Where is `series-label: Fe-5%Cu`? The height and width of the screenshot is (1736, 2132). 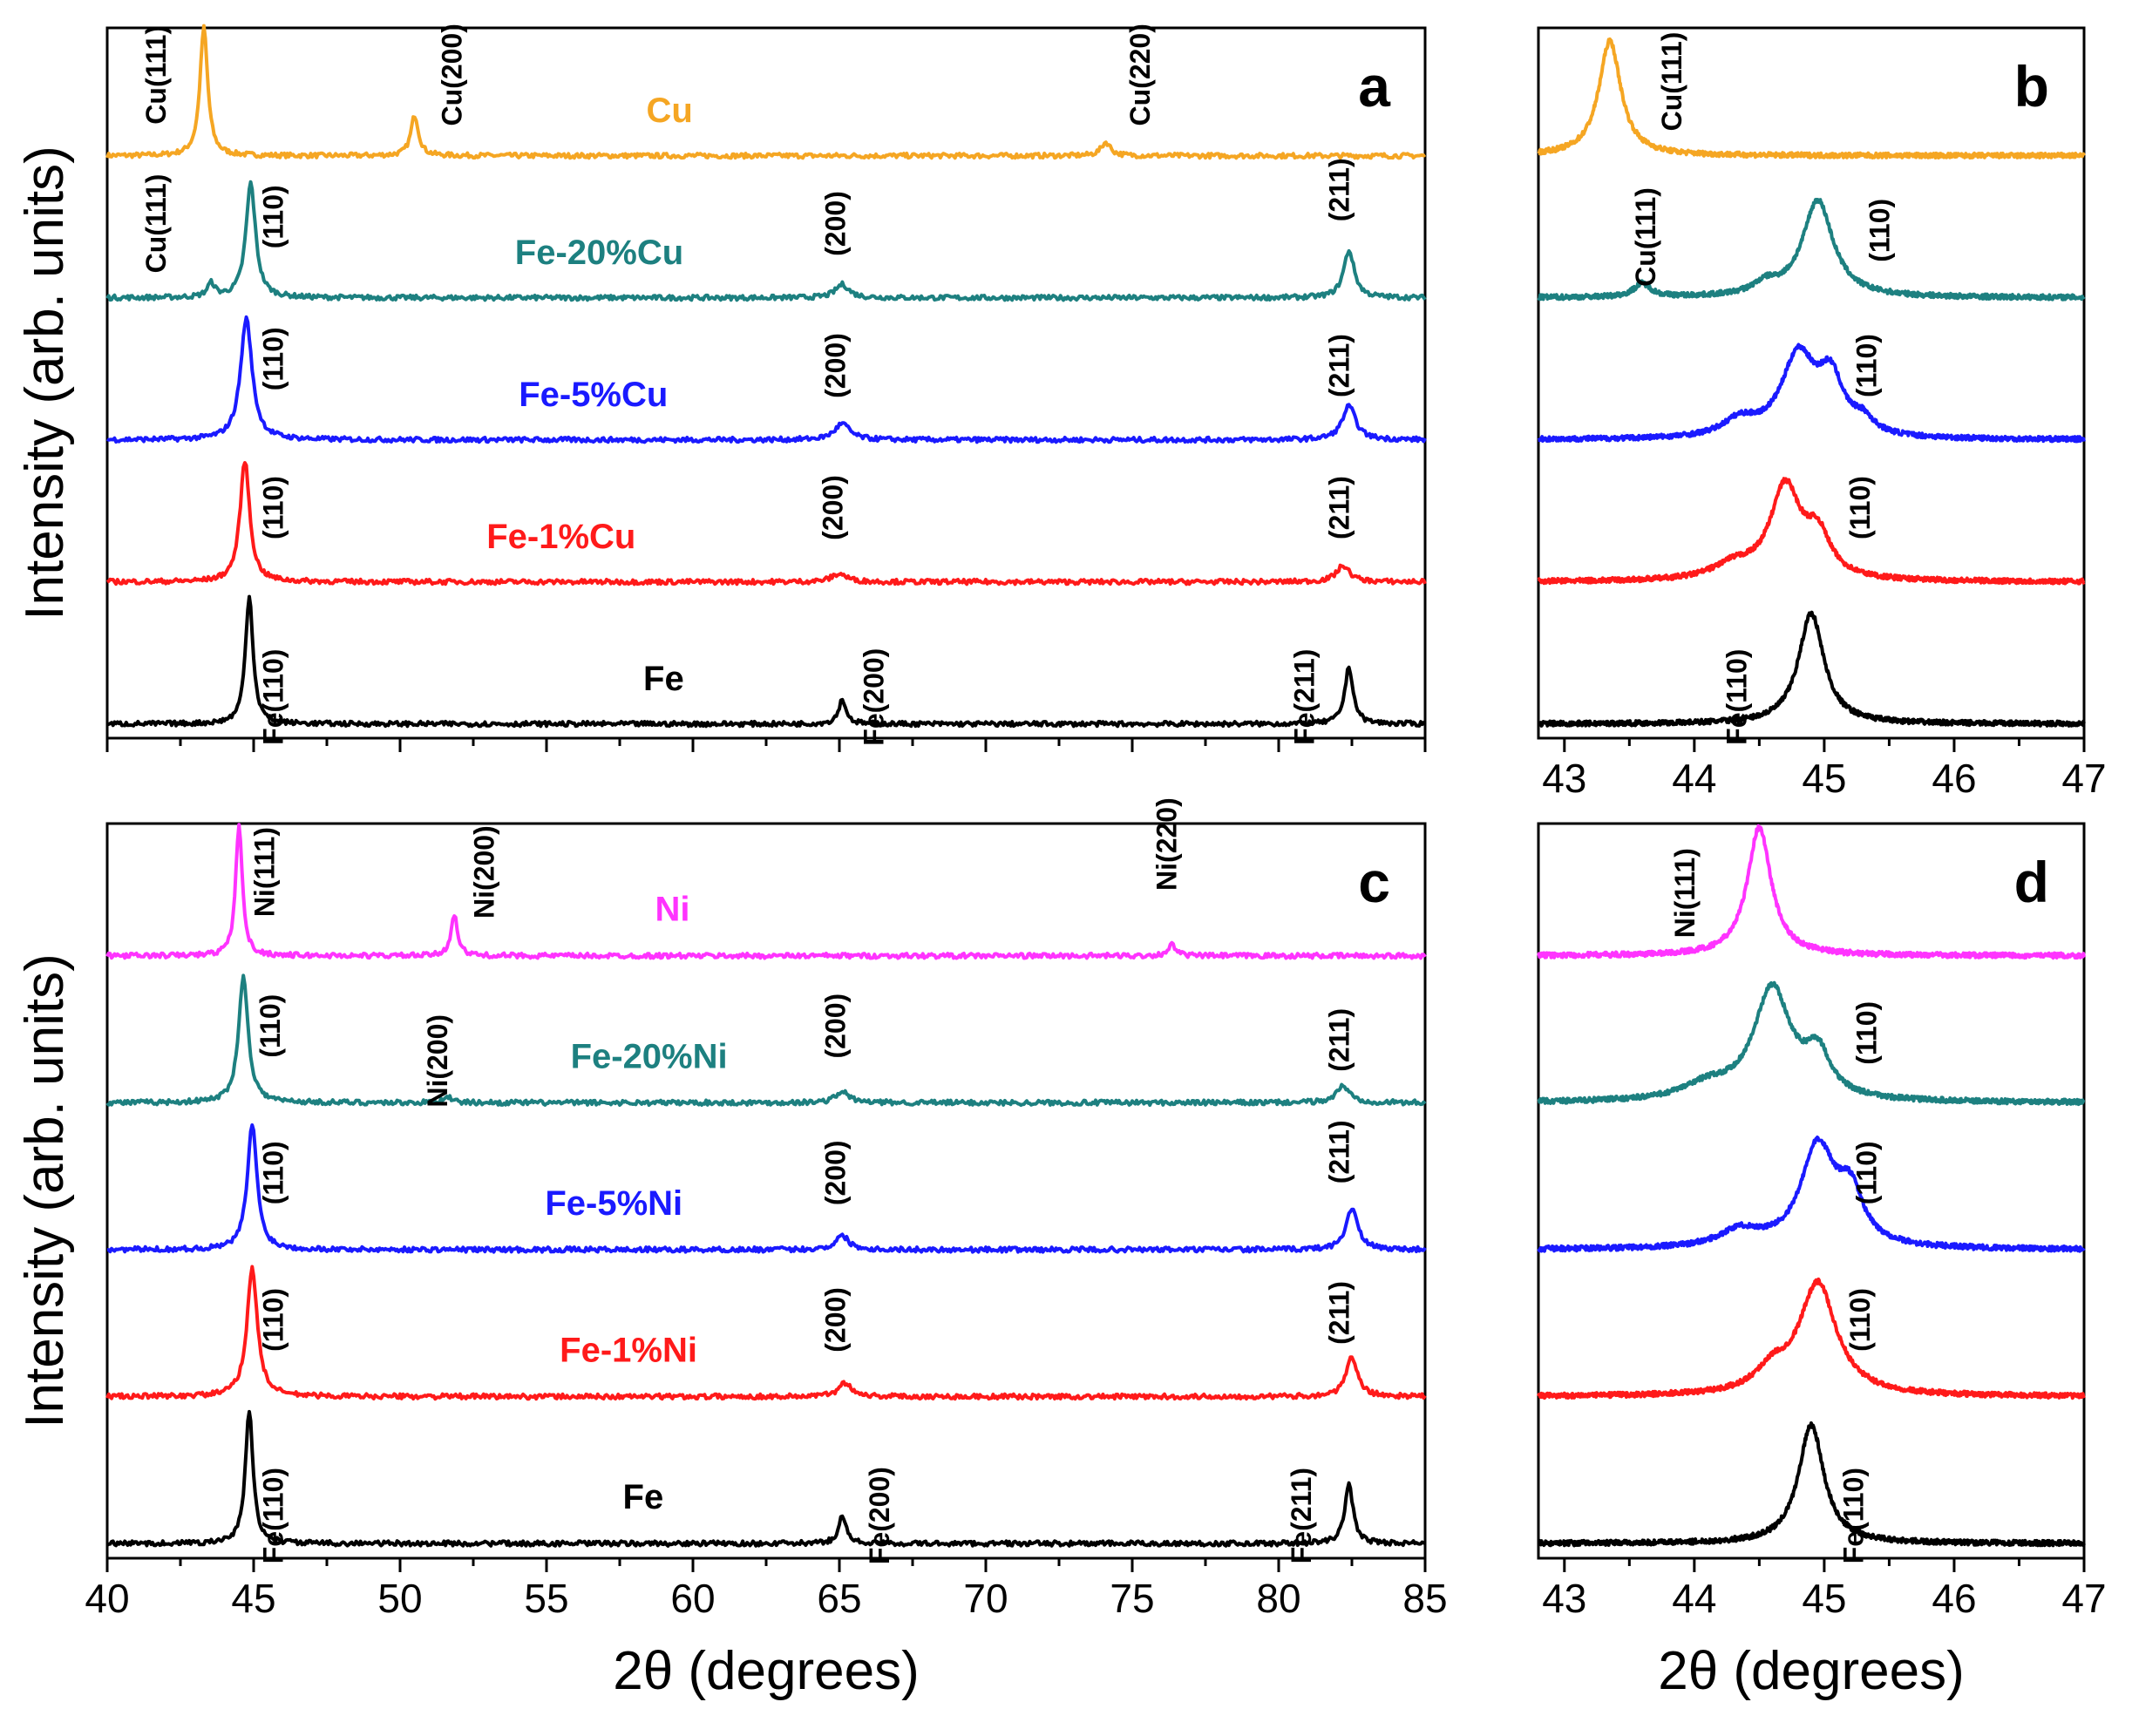
series-label: Fe-5%Cu is located at coordinates (593, 395).